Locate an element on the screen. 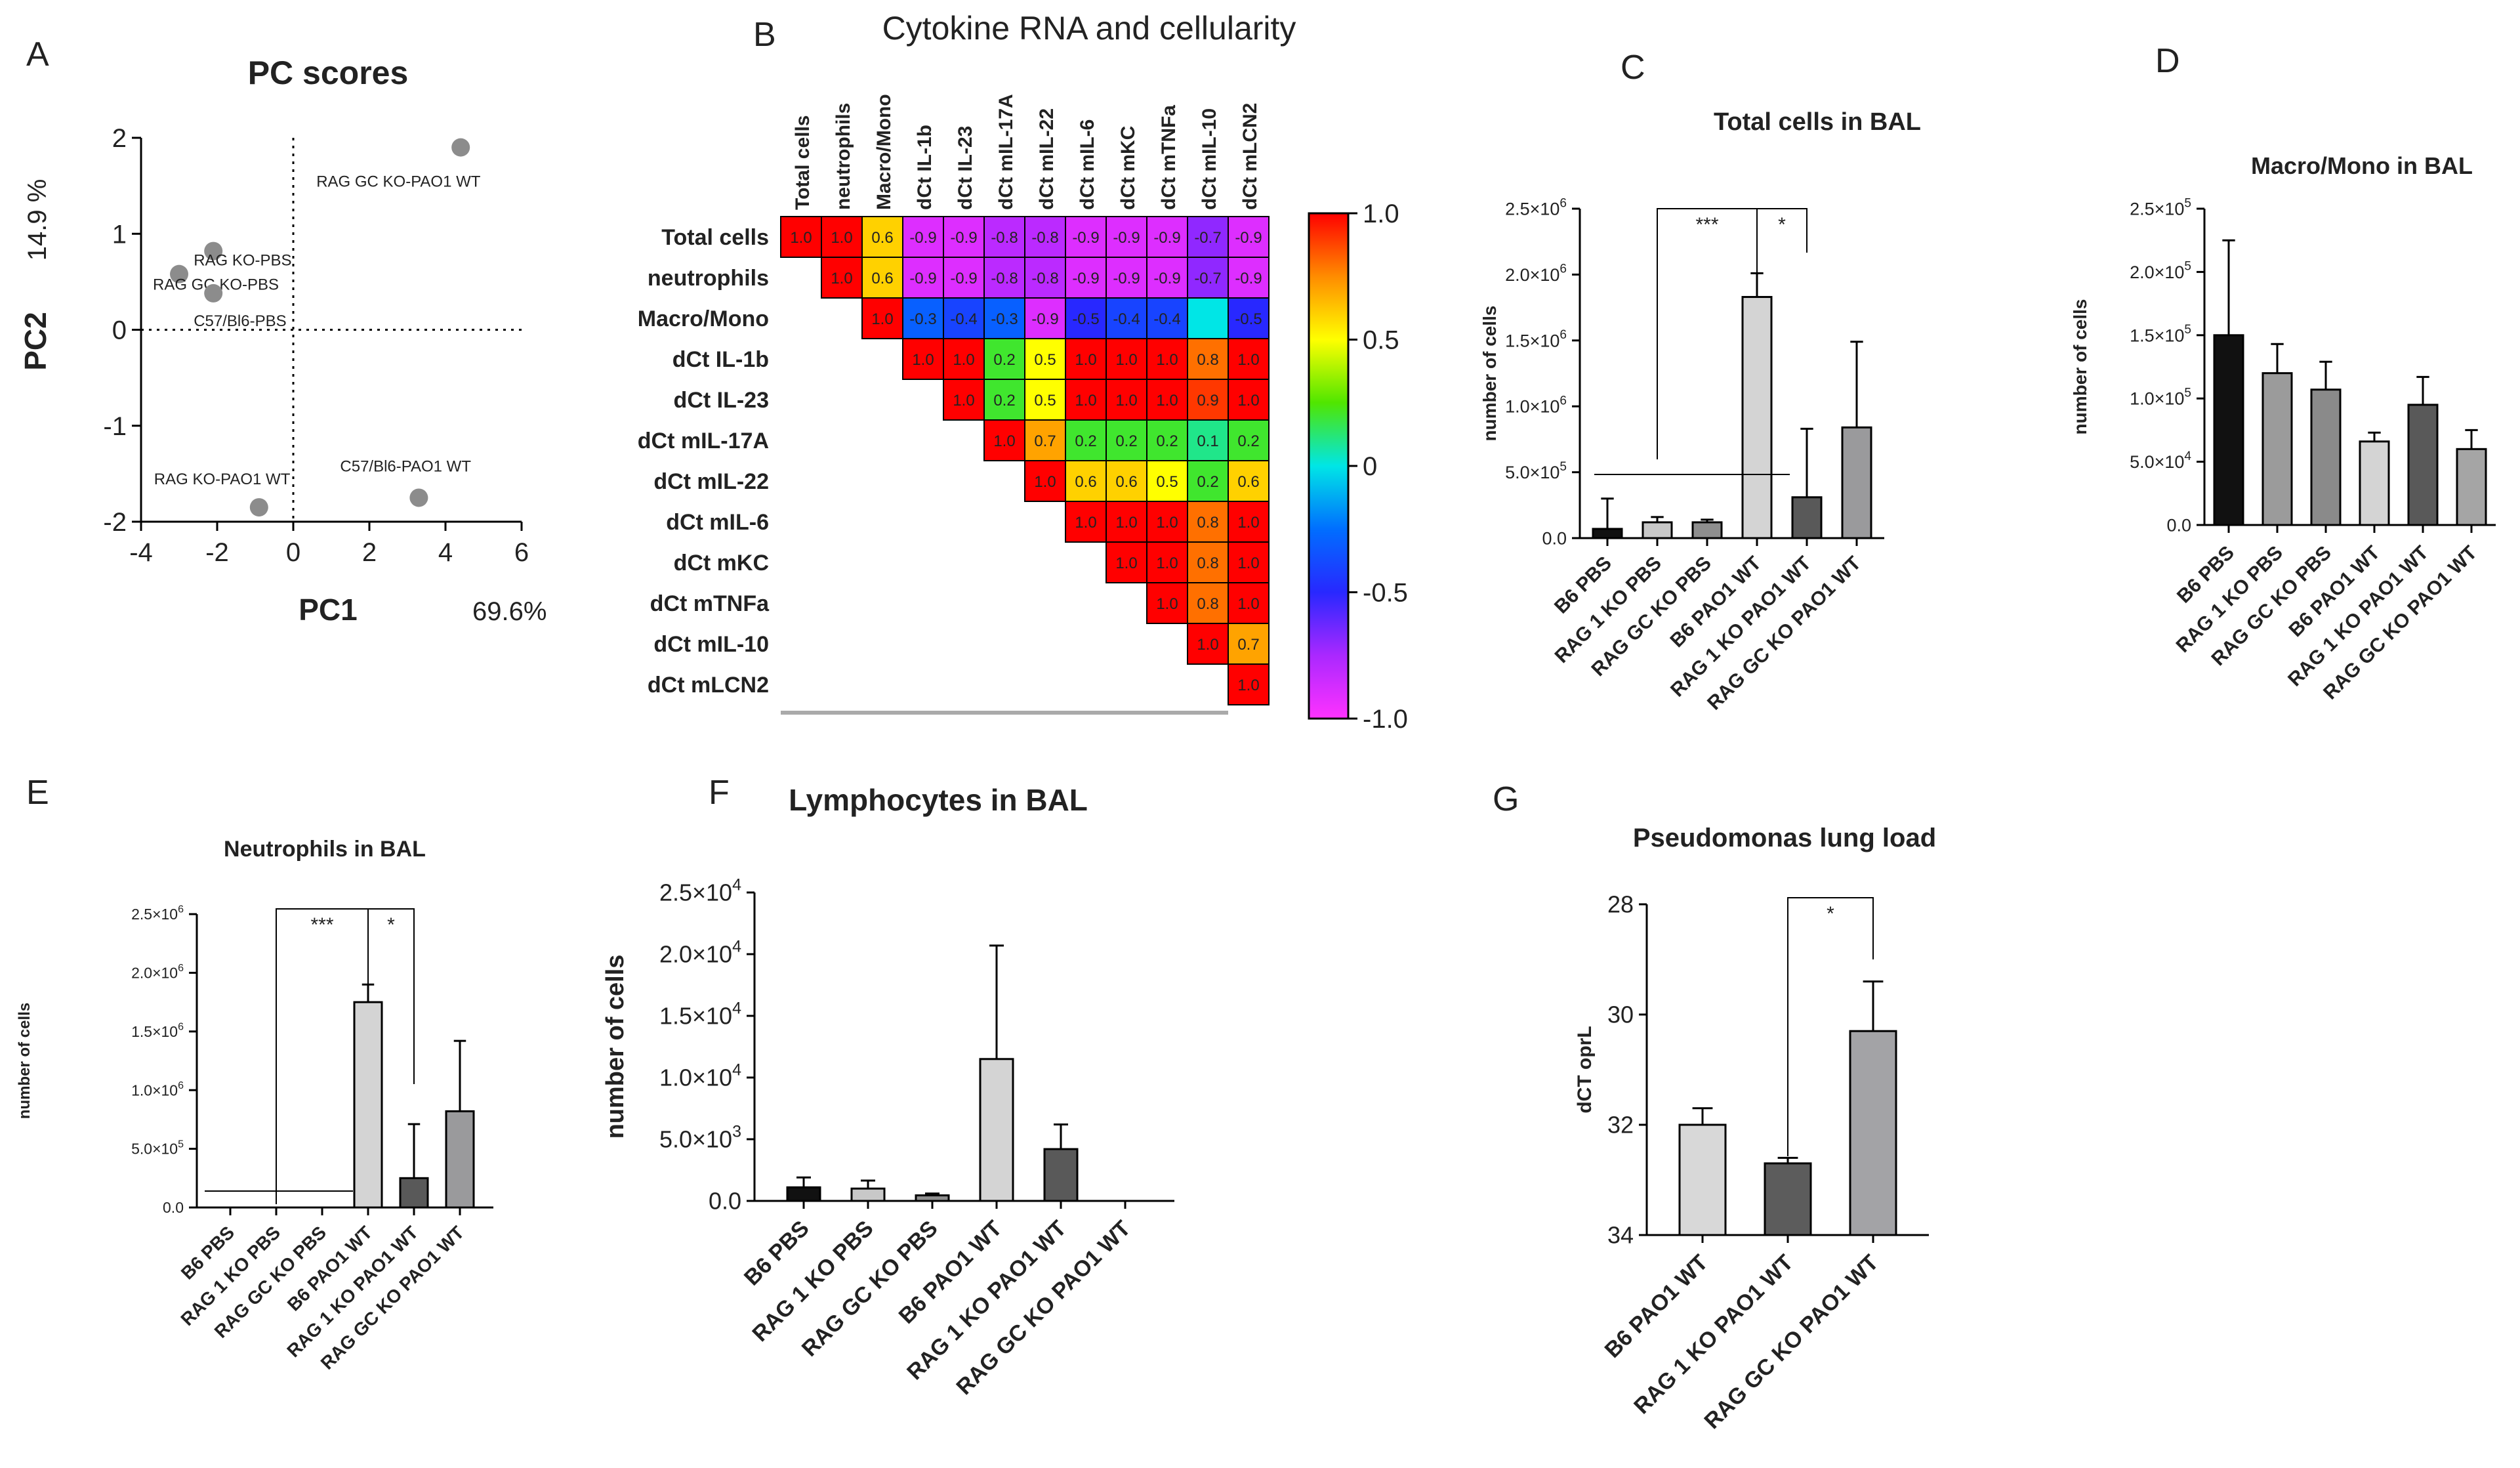 The height and width of the screenshot is (1468, 2520). y-axis-label: number of cells is located at coordinates (615, 1047).